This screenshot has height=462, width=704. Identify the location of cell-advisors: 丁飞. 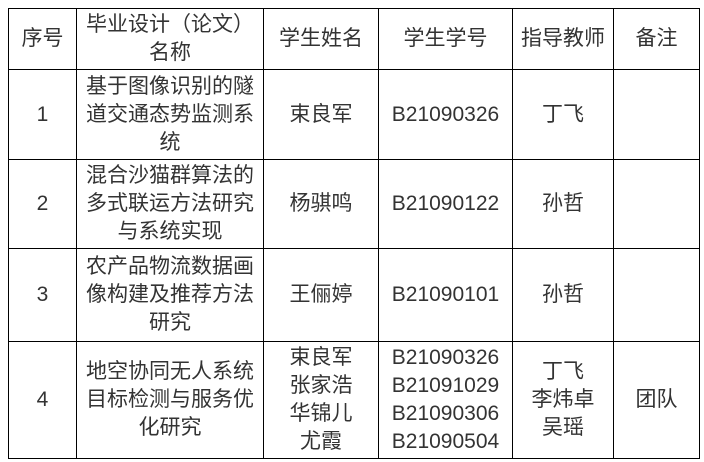
(563, 114).